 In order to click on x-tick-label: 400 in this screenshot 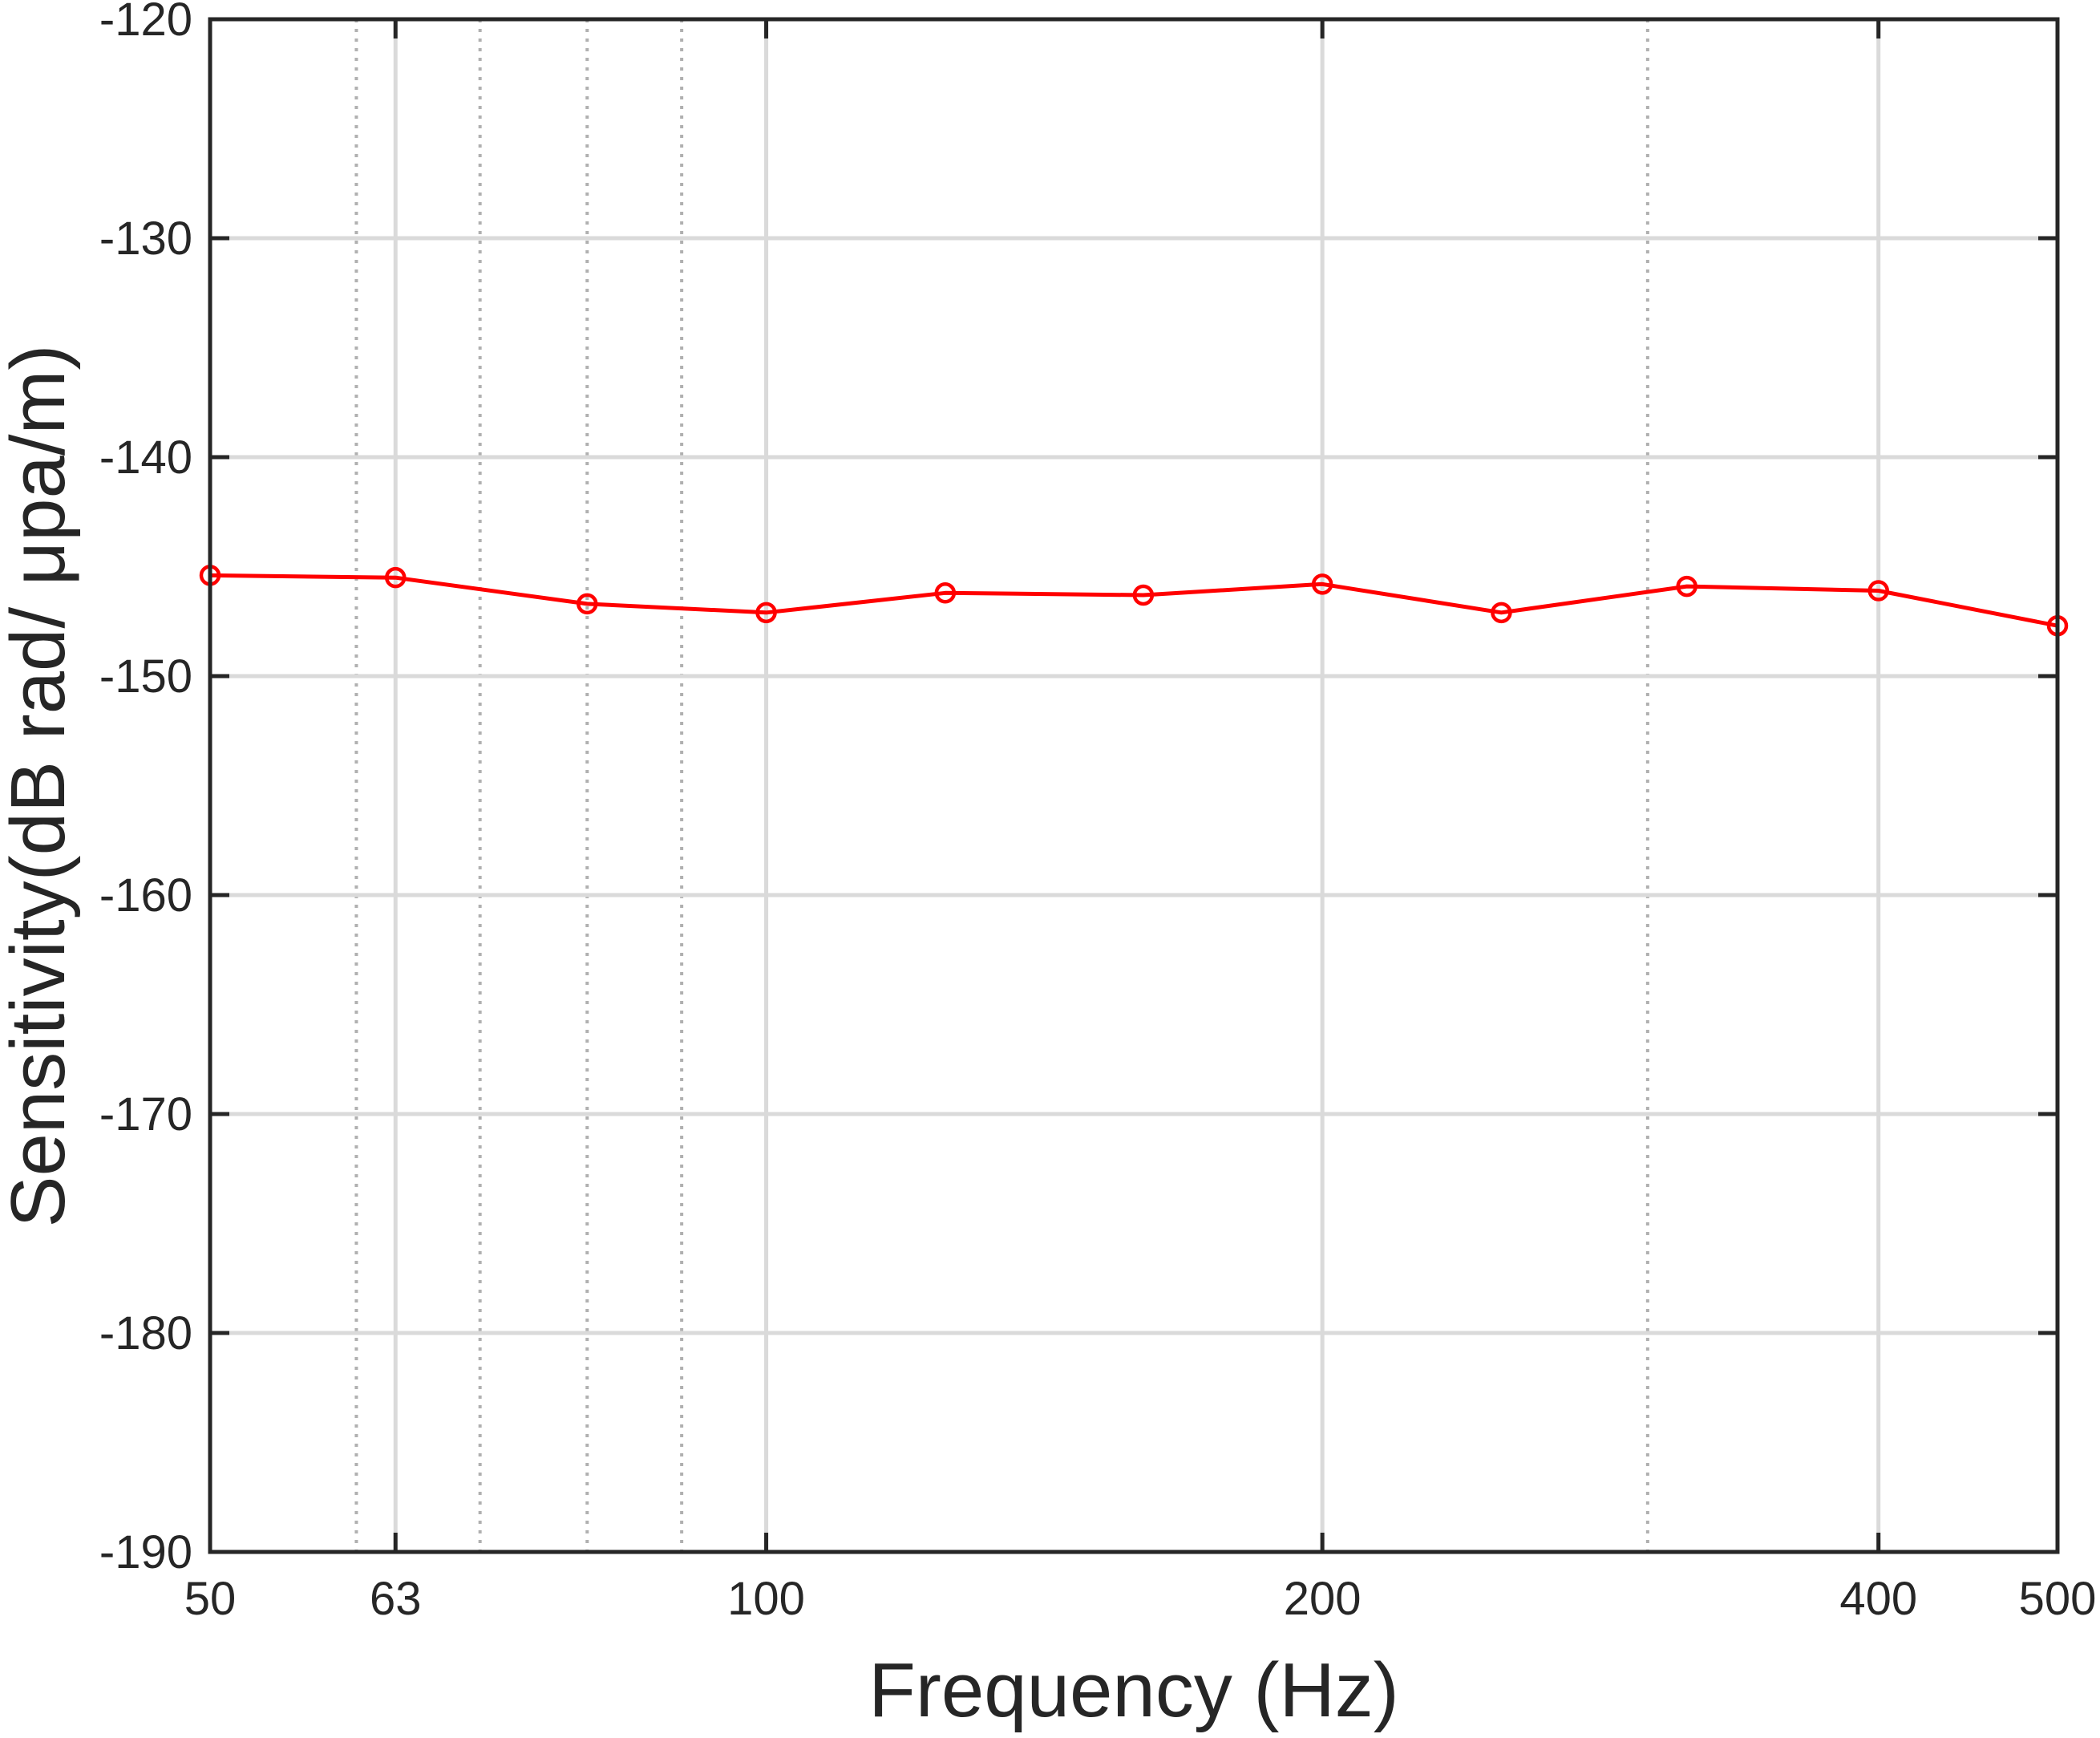, I will do `click(1878, 1599)`.